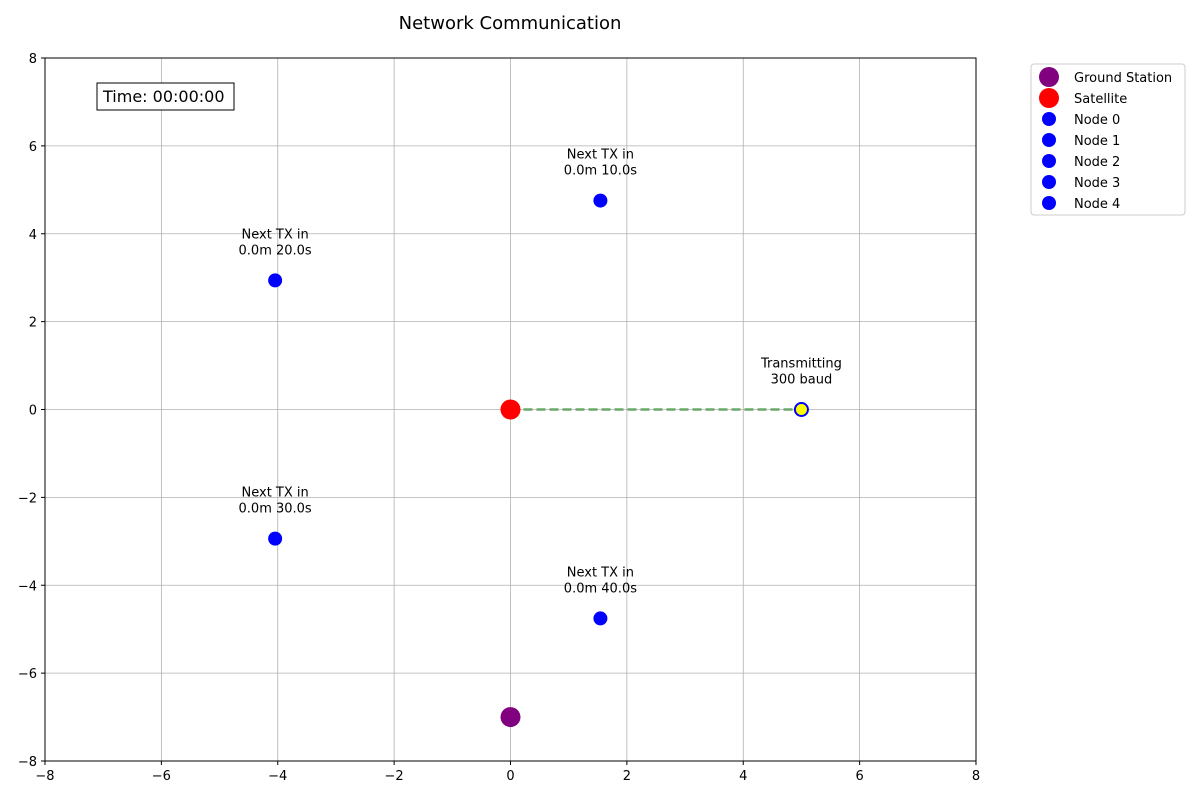 Image resolution: width=1200 pixels, height=800 pixels. I want to click on y-tick-label: −6, so click(27, 674).